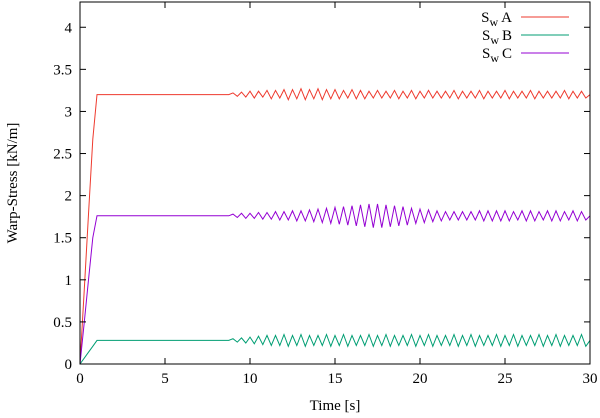 Image resolution: width=600 pixels, height=418 pixels. I want to click on y-tick-label: 2, so click(69, 197).